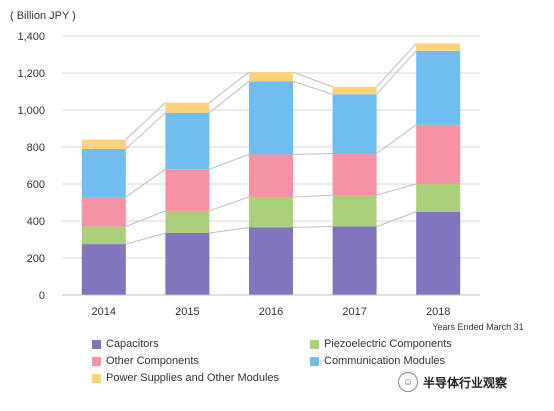 The height and width of the screenshot is (411, 554). I want to click on watermark: ☺ 半导体行业观察, so click(452, 382).